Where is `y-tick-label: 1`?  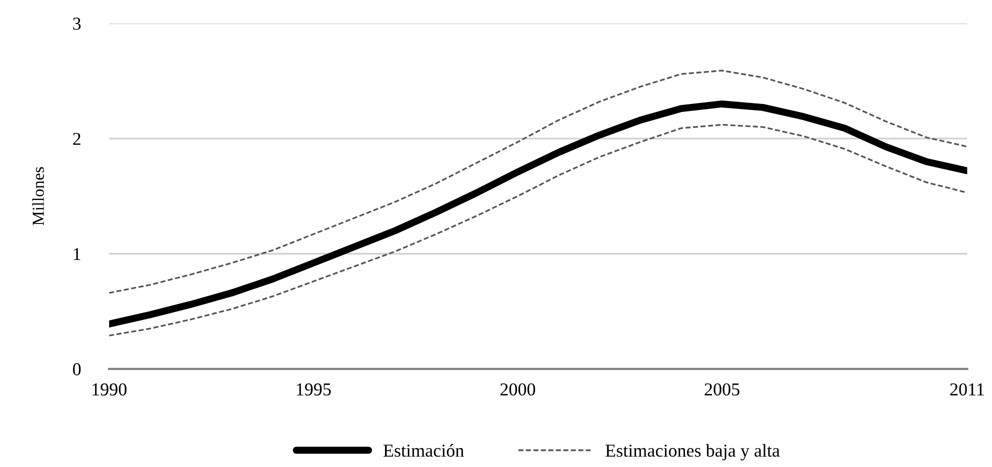
y-tick-label: 1 is located at coordinates (77, 254).